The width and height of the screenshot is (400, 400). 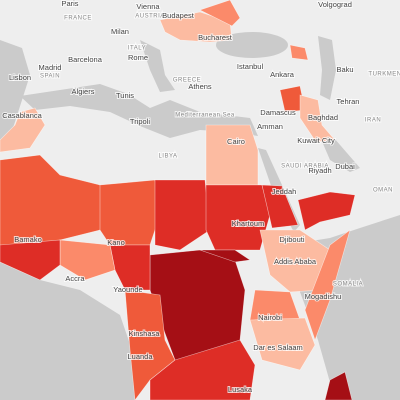 I want to click on city-label: Rome, so click(x=138, y=57).